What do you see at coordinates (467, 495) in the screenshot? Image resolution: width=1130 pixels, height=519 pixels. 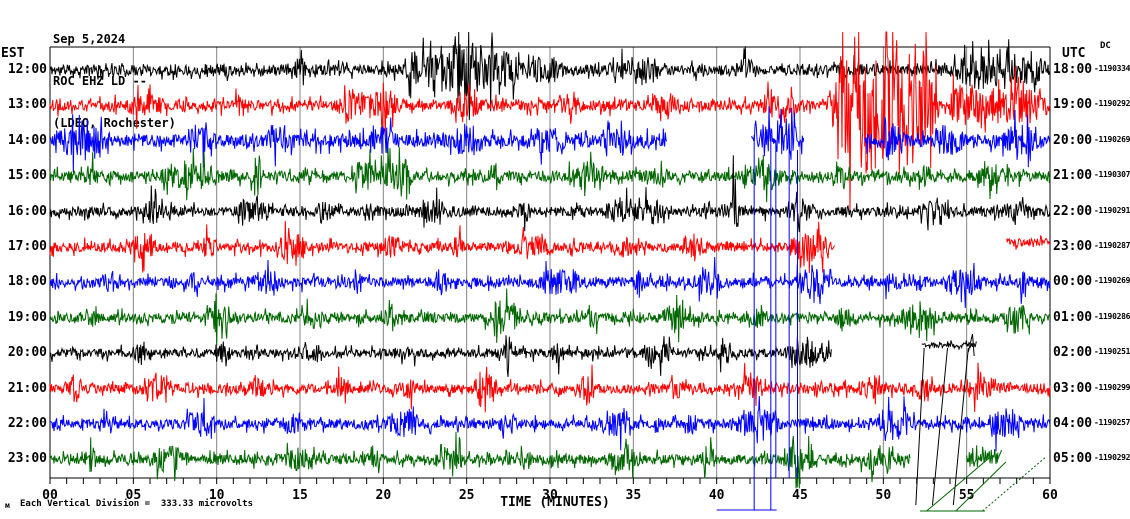 I see `x-tick-label-25: 25` at bounding box center [467, 495].